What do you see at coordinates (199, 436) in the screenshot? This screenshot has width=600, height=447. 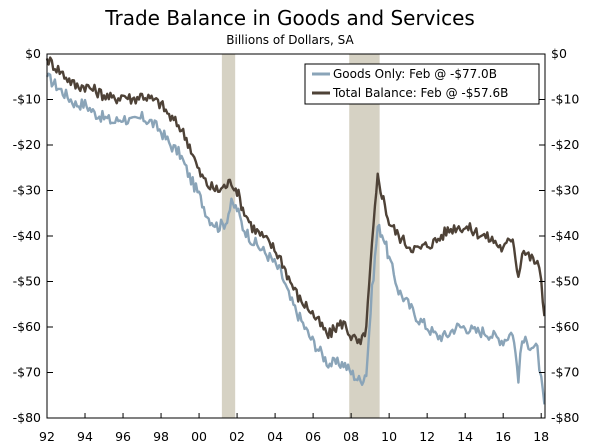 I see `x-tick-label: 00` at bounding box center [199, 436].